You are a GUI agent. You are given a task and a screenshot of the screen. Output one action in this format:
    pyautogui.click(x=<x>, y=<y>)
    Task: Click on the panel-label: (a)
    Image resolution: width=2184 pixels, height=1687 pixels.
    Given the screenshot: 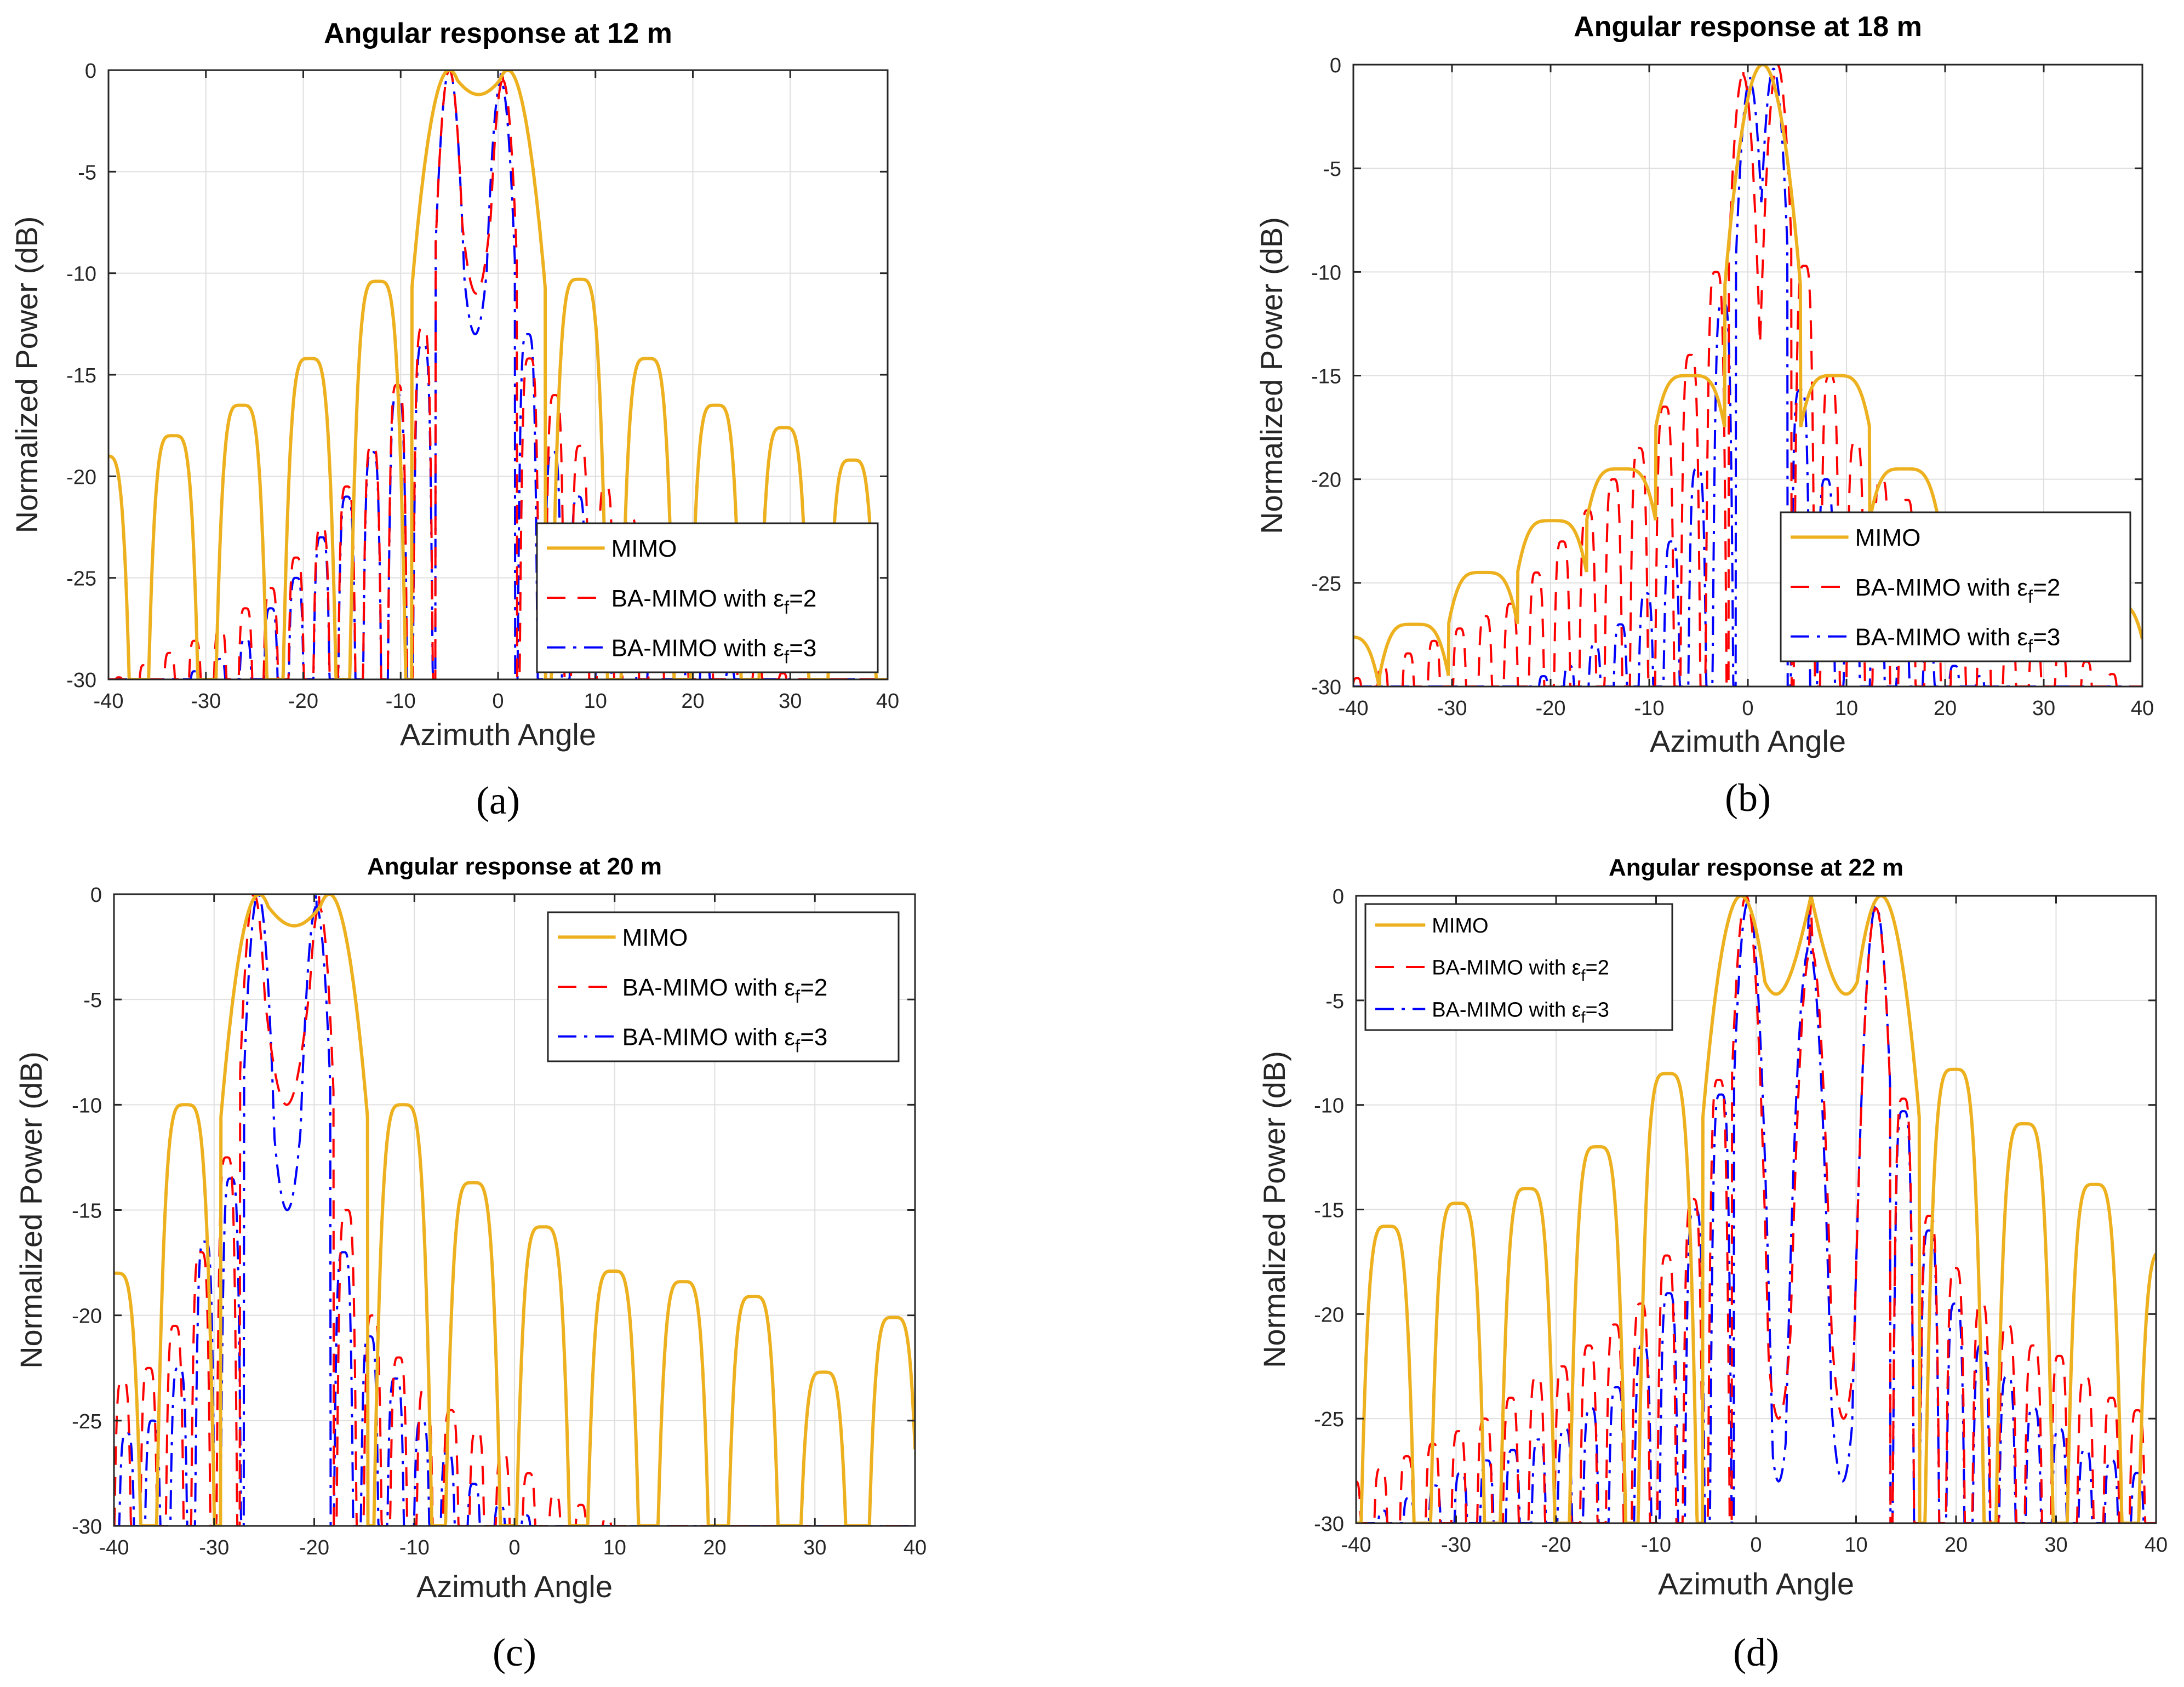 What is the action you would take?
    pyautogui.click(x=498, y=800)
    